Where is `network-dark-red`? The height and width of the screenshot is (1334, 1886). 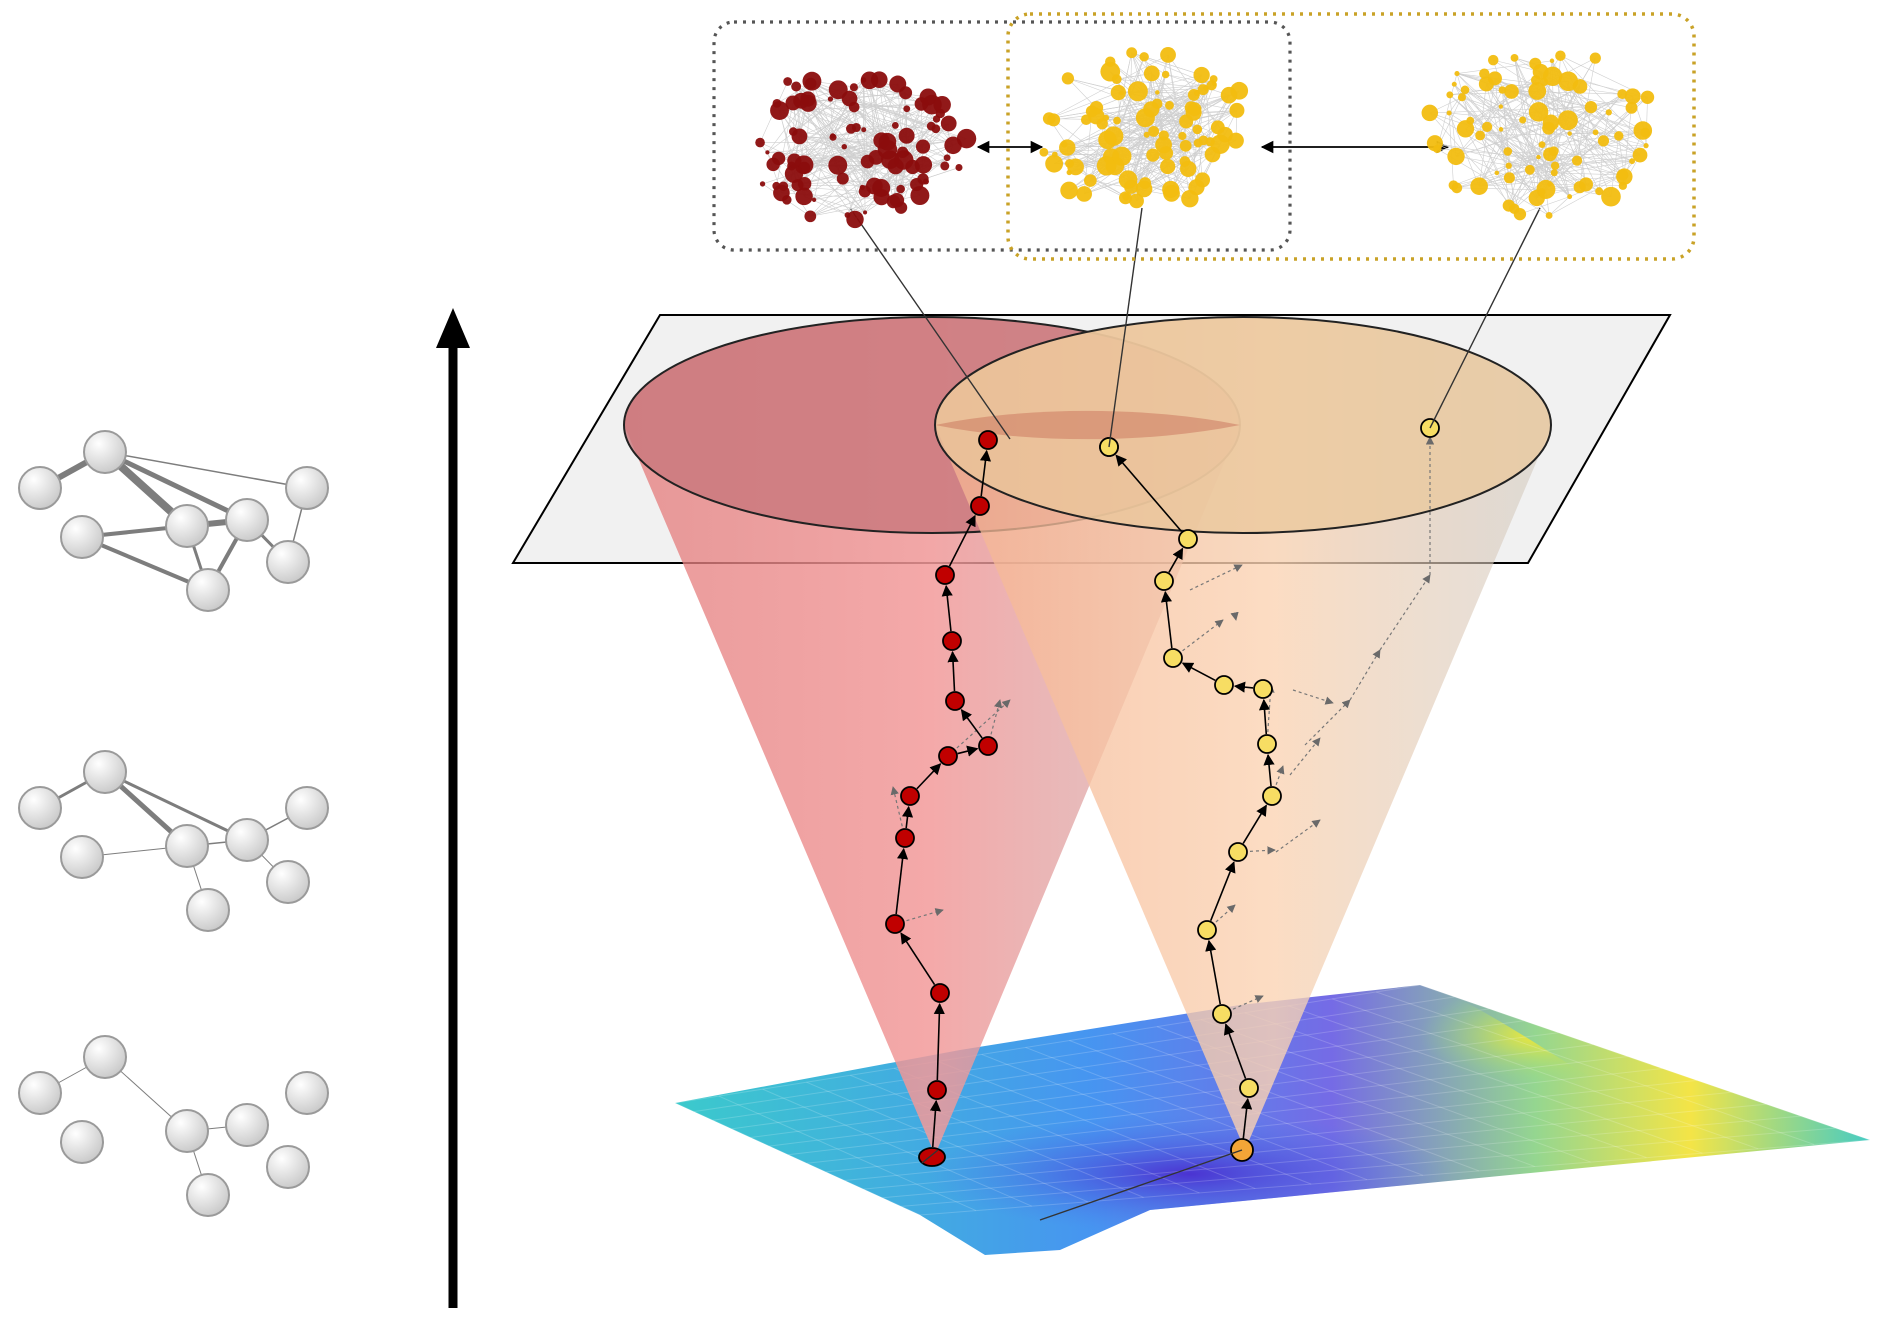 network-dark-red is located at coordinates (866, 150).